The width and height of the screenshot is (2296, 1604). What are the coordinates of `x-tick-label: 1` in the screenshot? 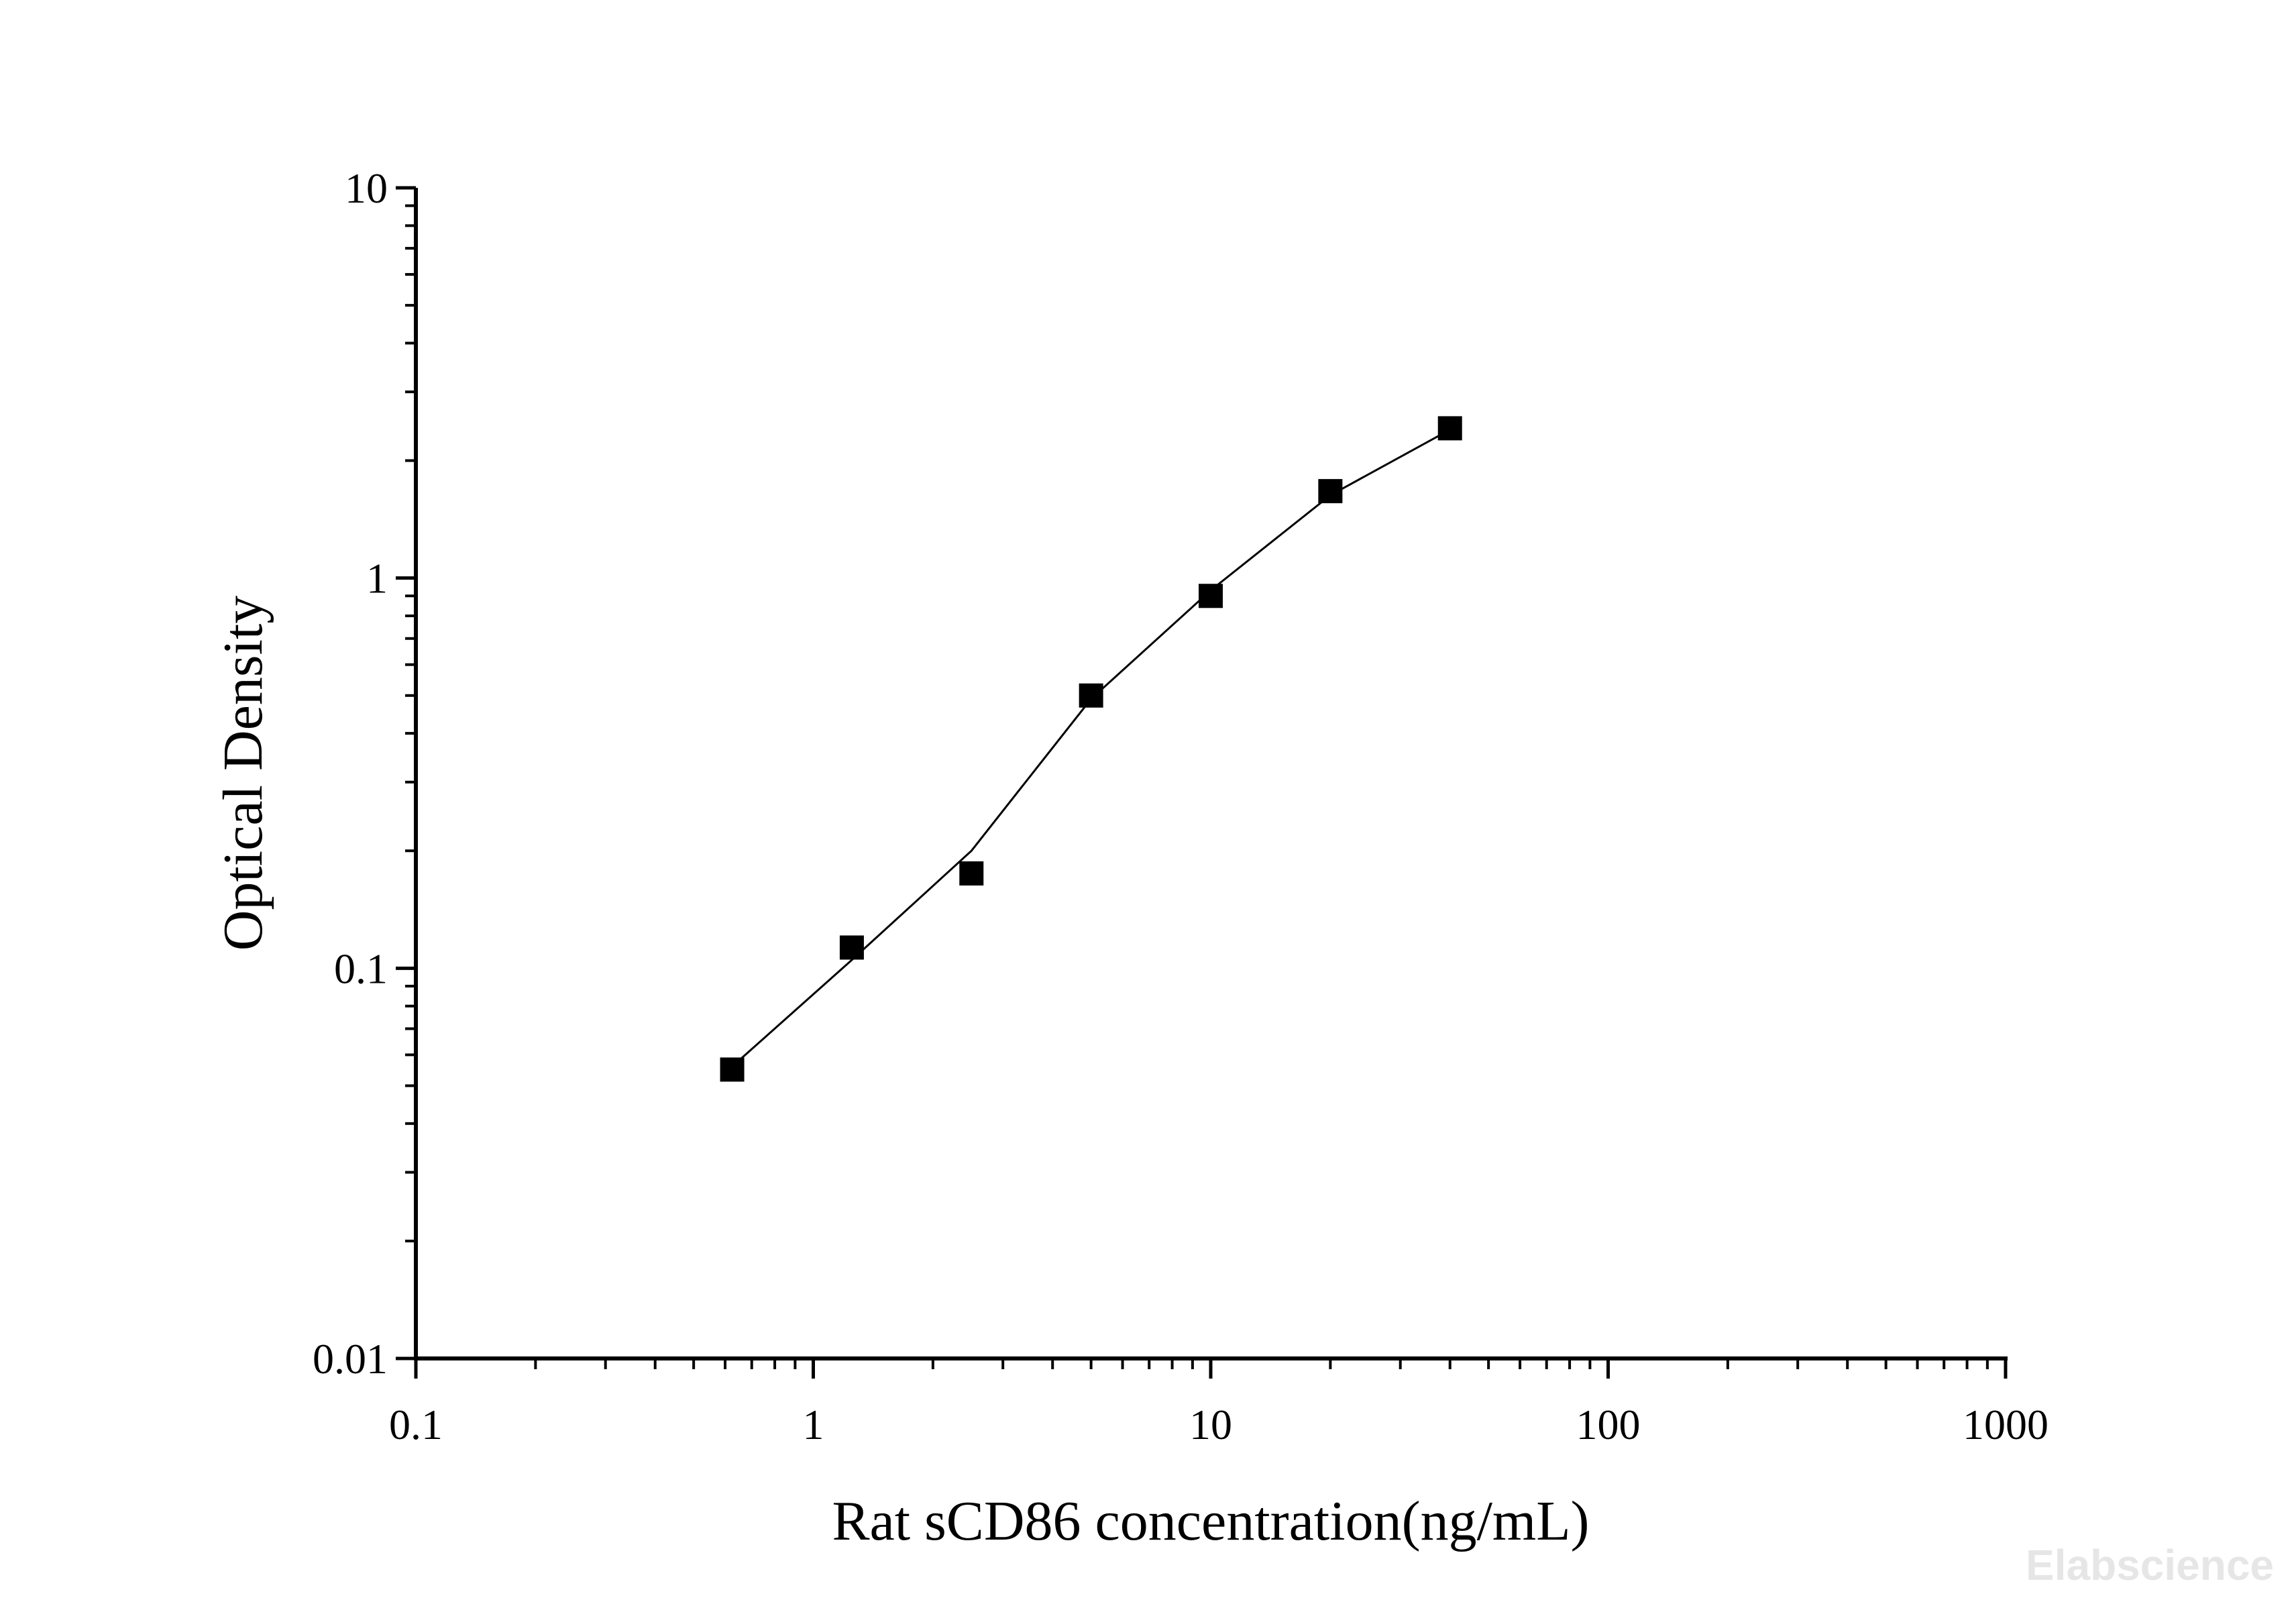 It's located at (813, 1424).